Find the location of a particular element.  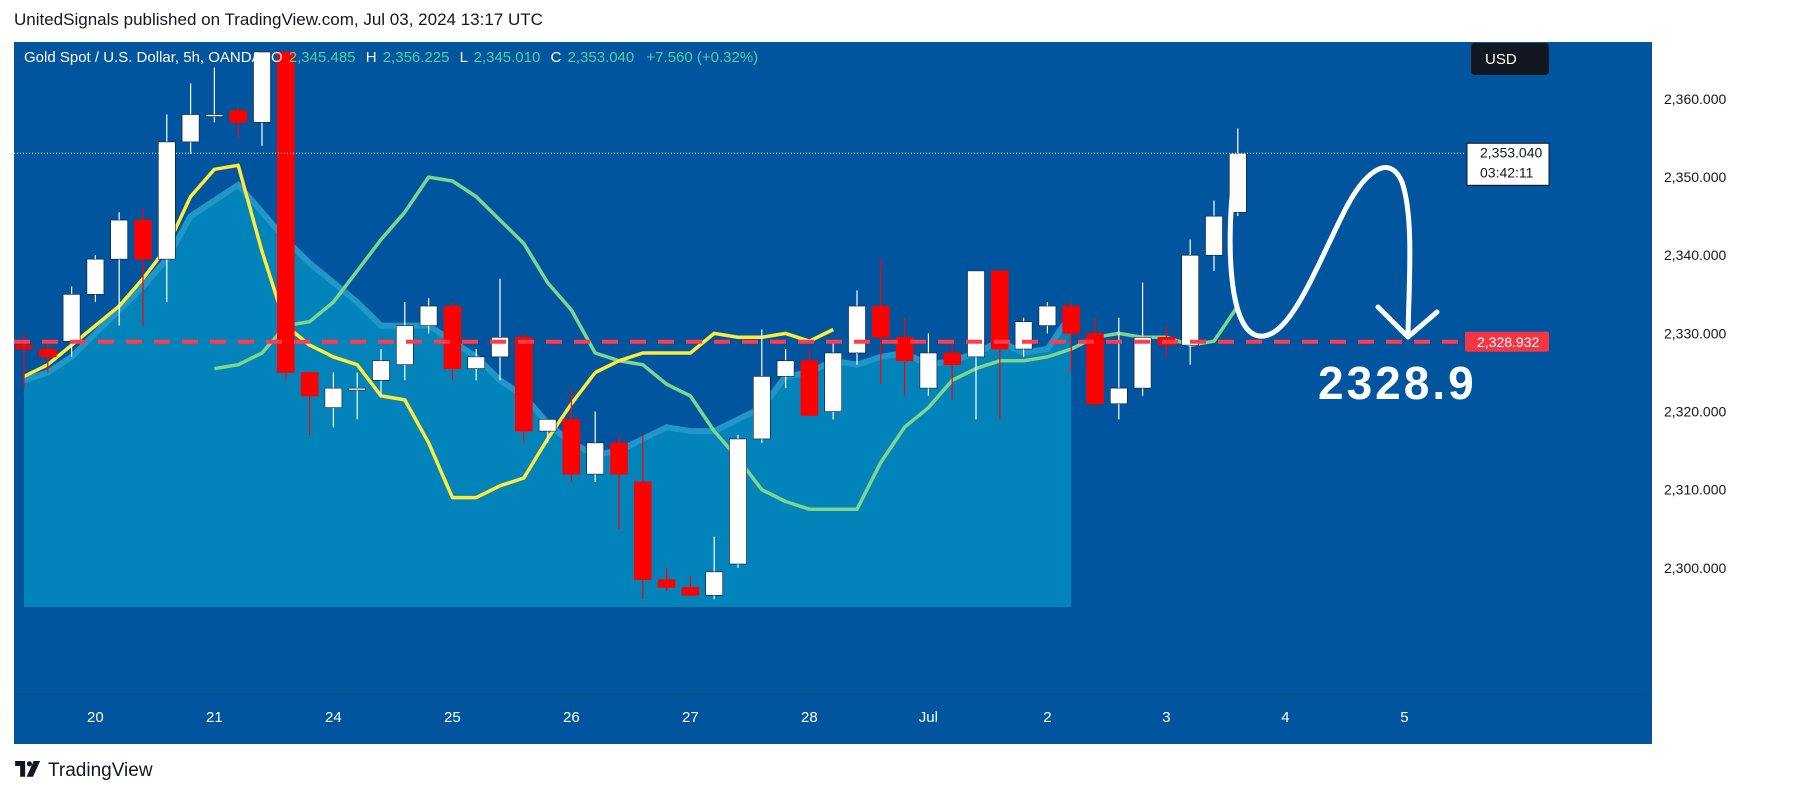

x-tick-label: 20 is located at coordinates (95, 717).